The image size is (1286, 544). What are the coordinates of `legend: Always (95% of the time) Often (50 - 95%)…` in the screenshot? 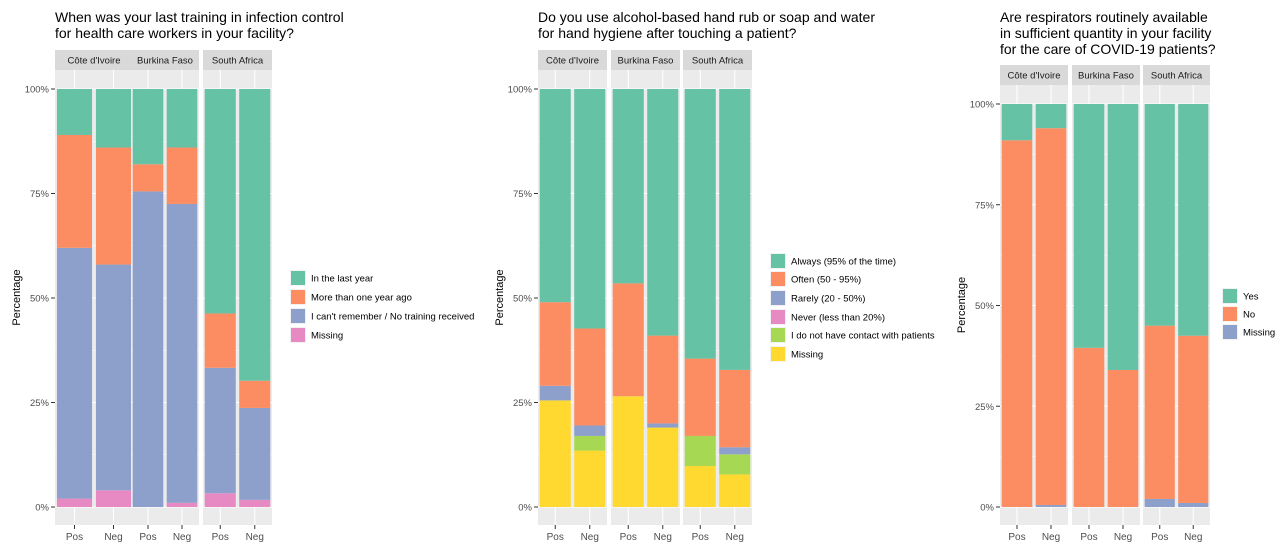 It's located at (852, 307).